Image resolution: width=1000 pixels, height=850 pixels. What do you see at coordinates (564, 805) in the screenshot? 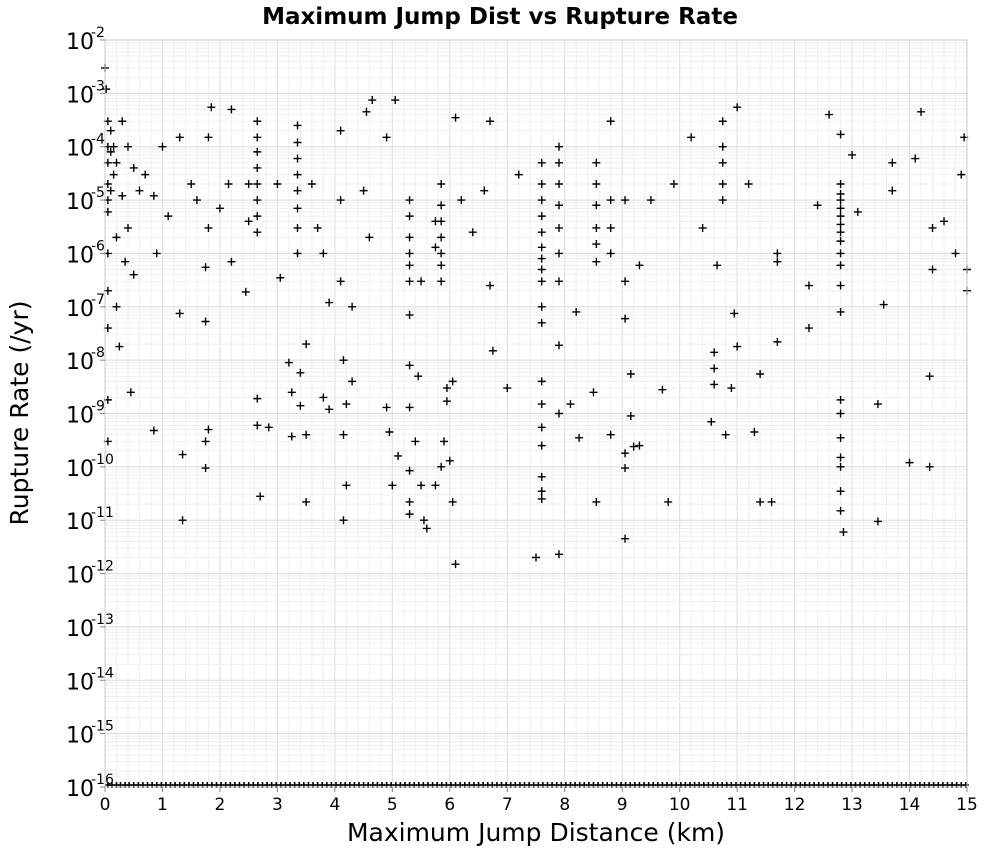
I see `x-tick-label: 8` at bounding box center [564, 805].